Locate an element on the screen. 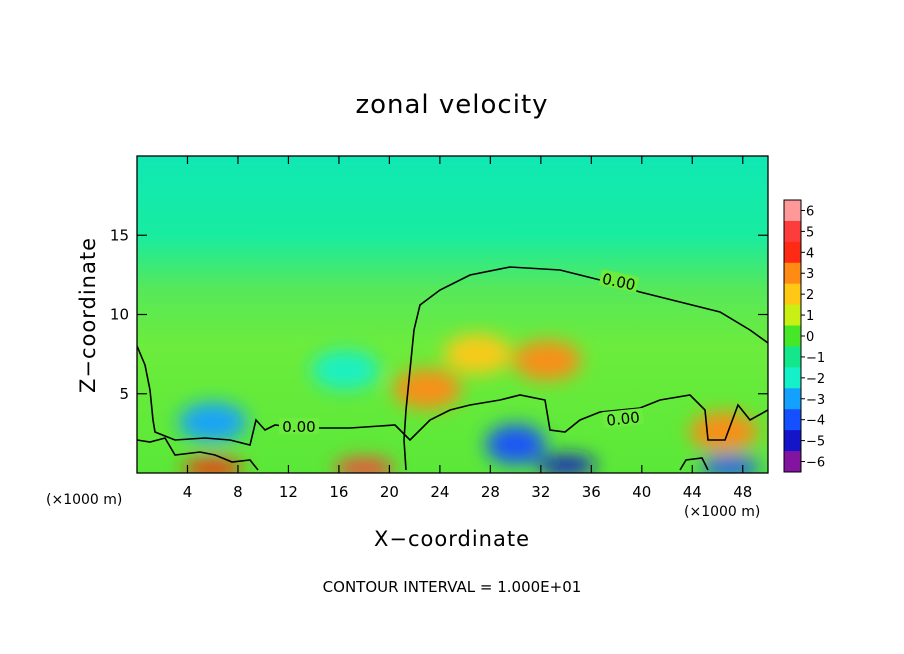 The image size is (904, 654). contour-labels: 0.00 0.00 0.00 is located at coordinates (461, 352).